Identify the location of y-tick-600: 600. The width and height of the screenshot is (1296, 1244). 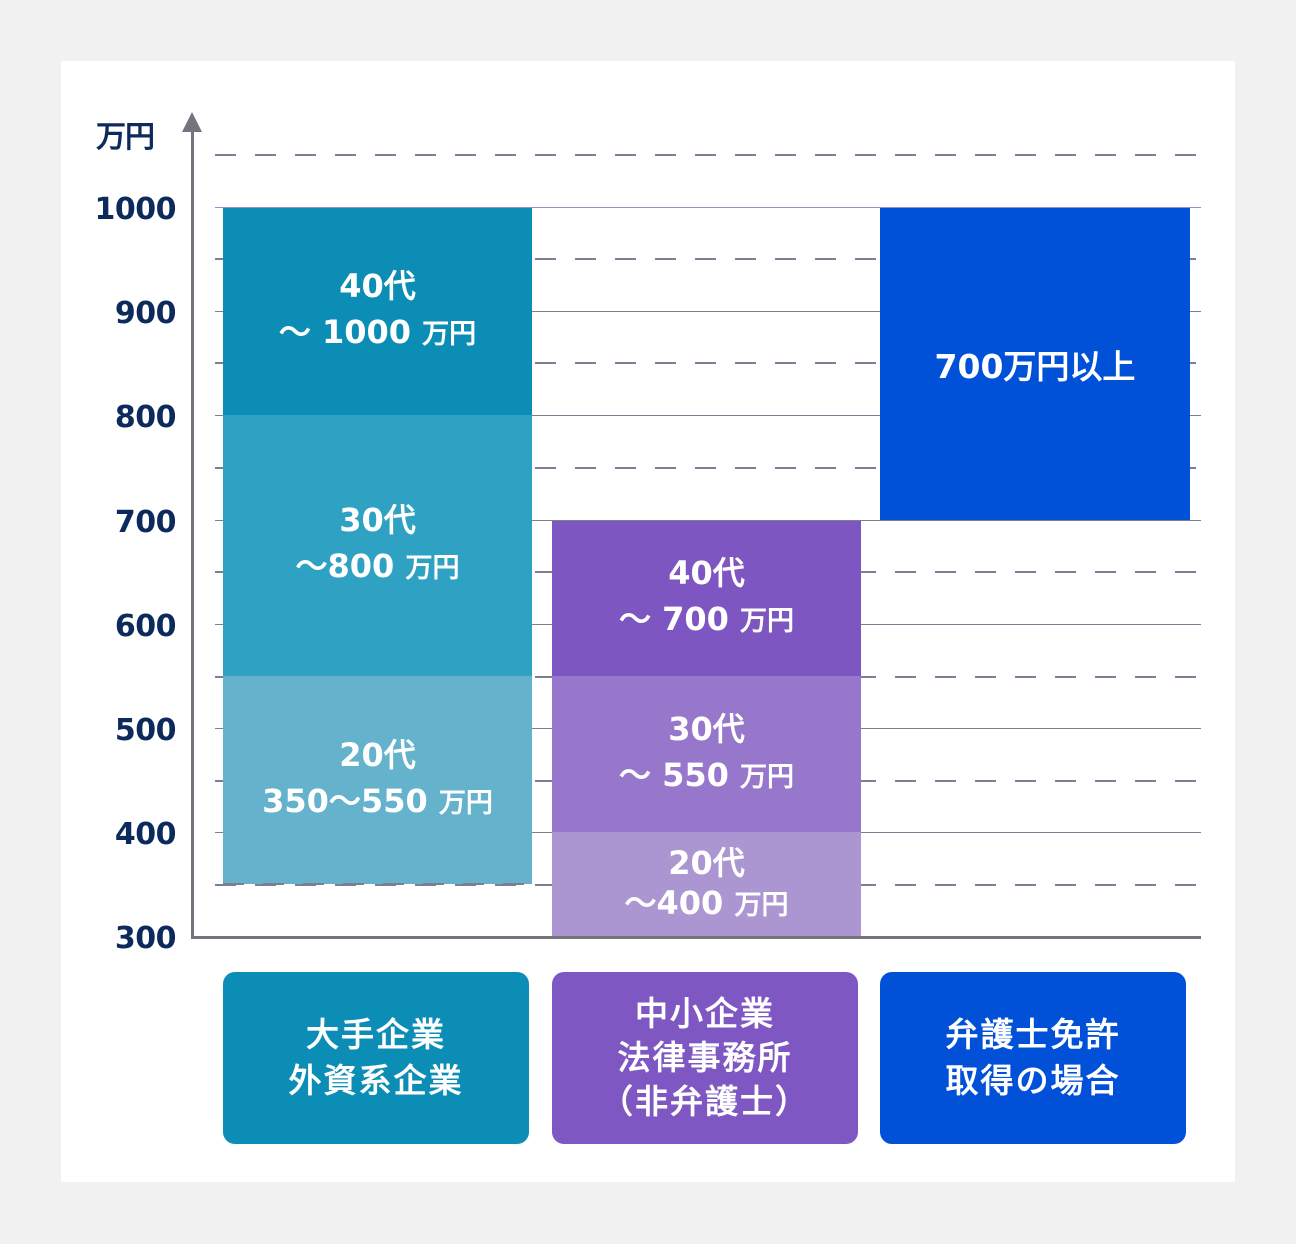
(145, 626).